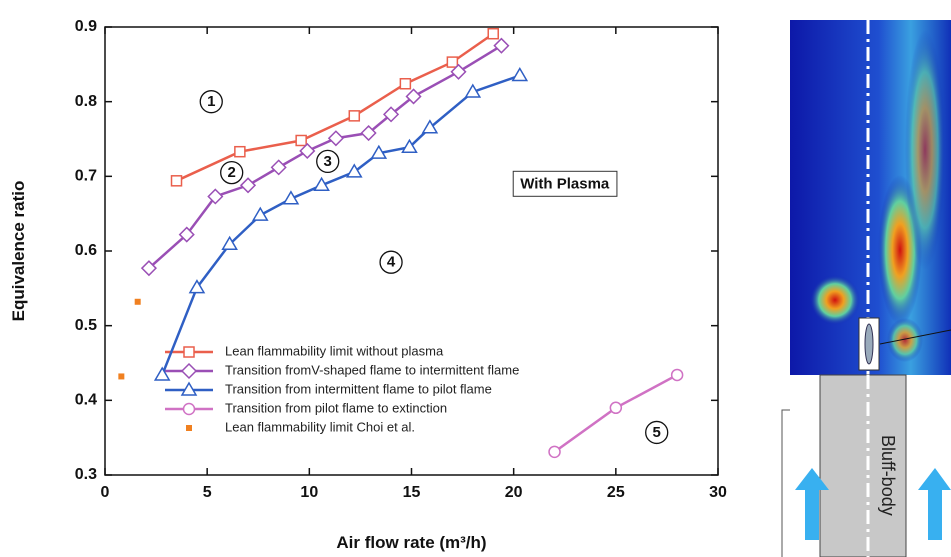 This screenshot has width=951, height=557. I want to click on x-tick-label: 15, so click(412, 492).